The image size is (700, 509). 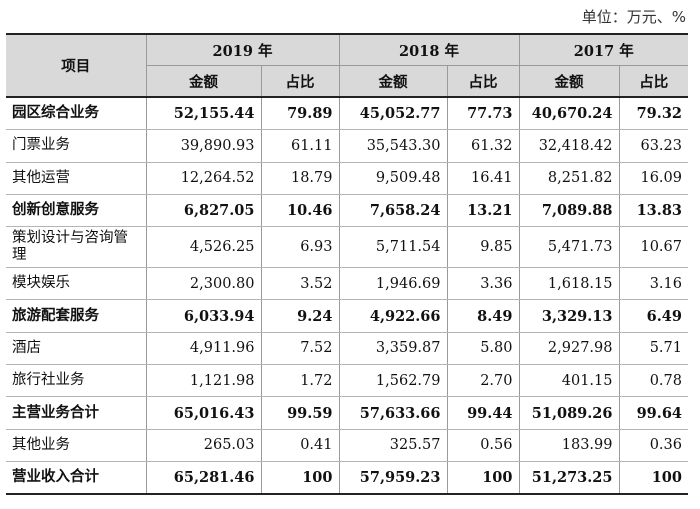 I want to click on amount-cell: 65,016.43, so click(x=204, y=413).